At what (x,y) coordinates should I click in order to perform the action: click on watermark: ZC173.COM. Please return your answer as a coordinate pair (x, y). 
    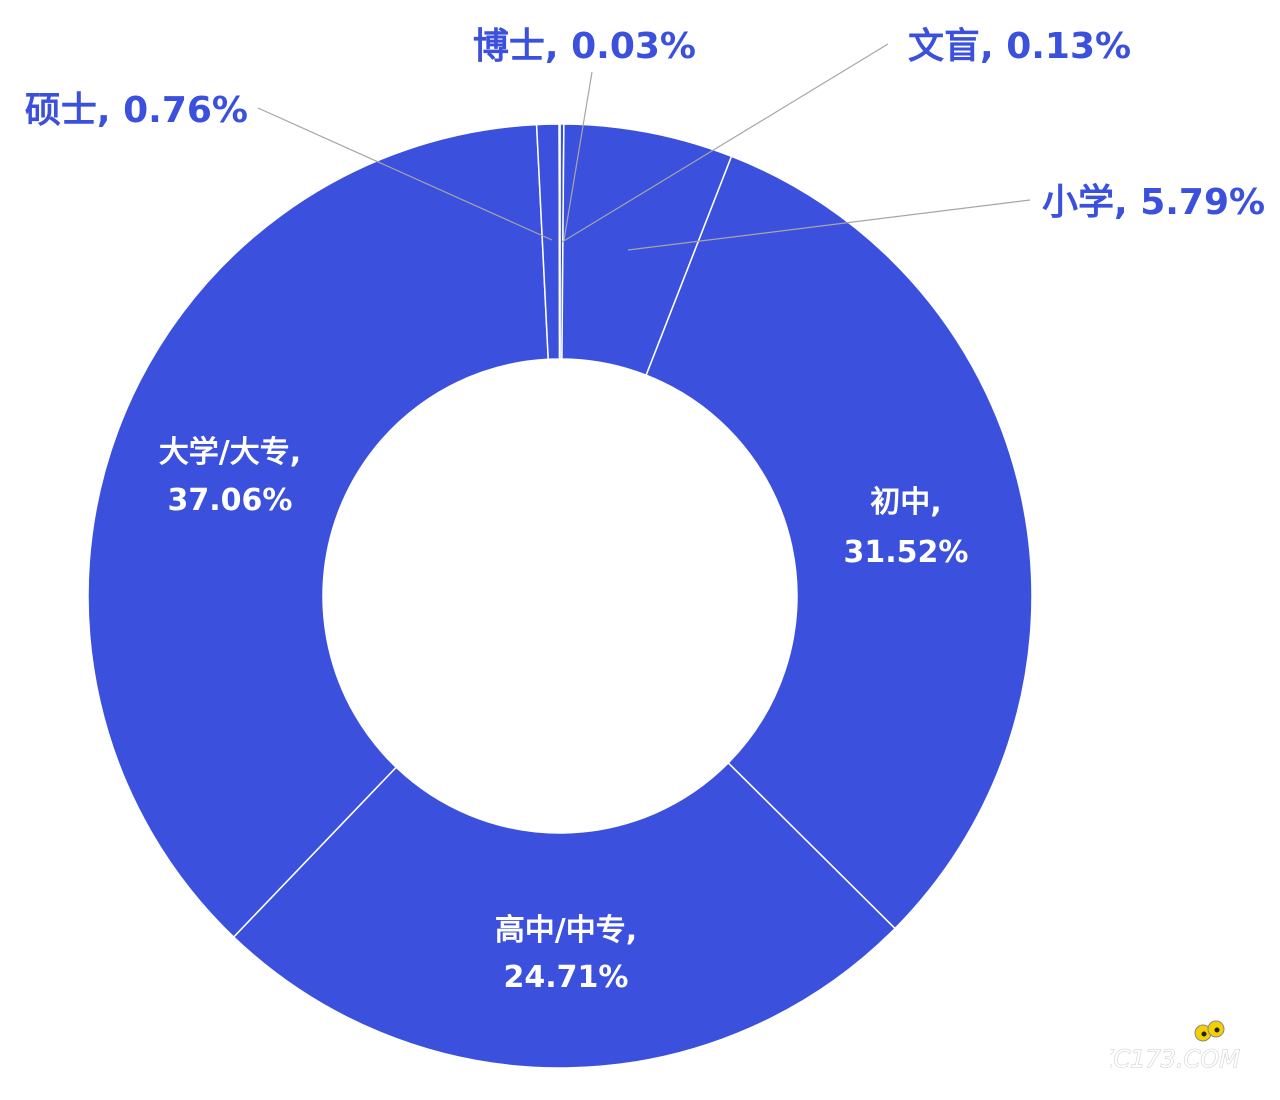
    Looking at the image, I should click on (1173, 1051).